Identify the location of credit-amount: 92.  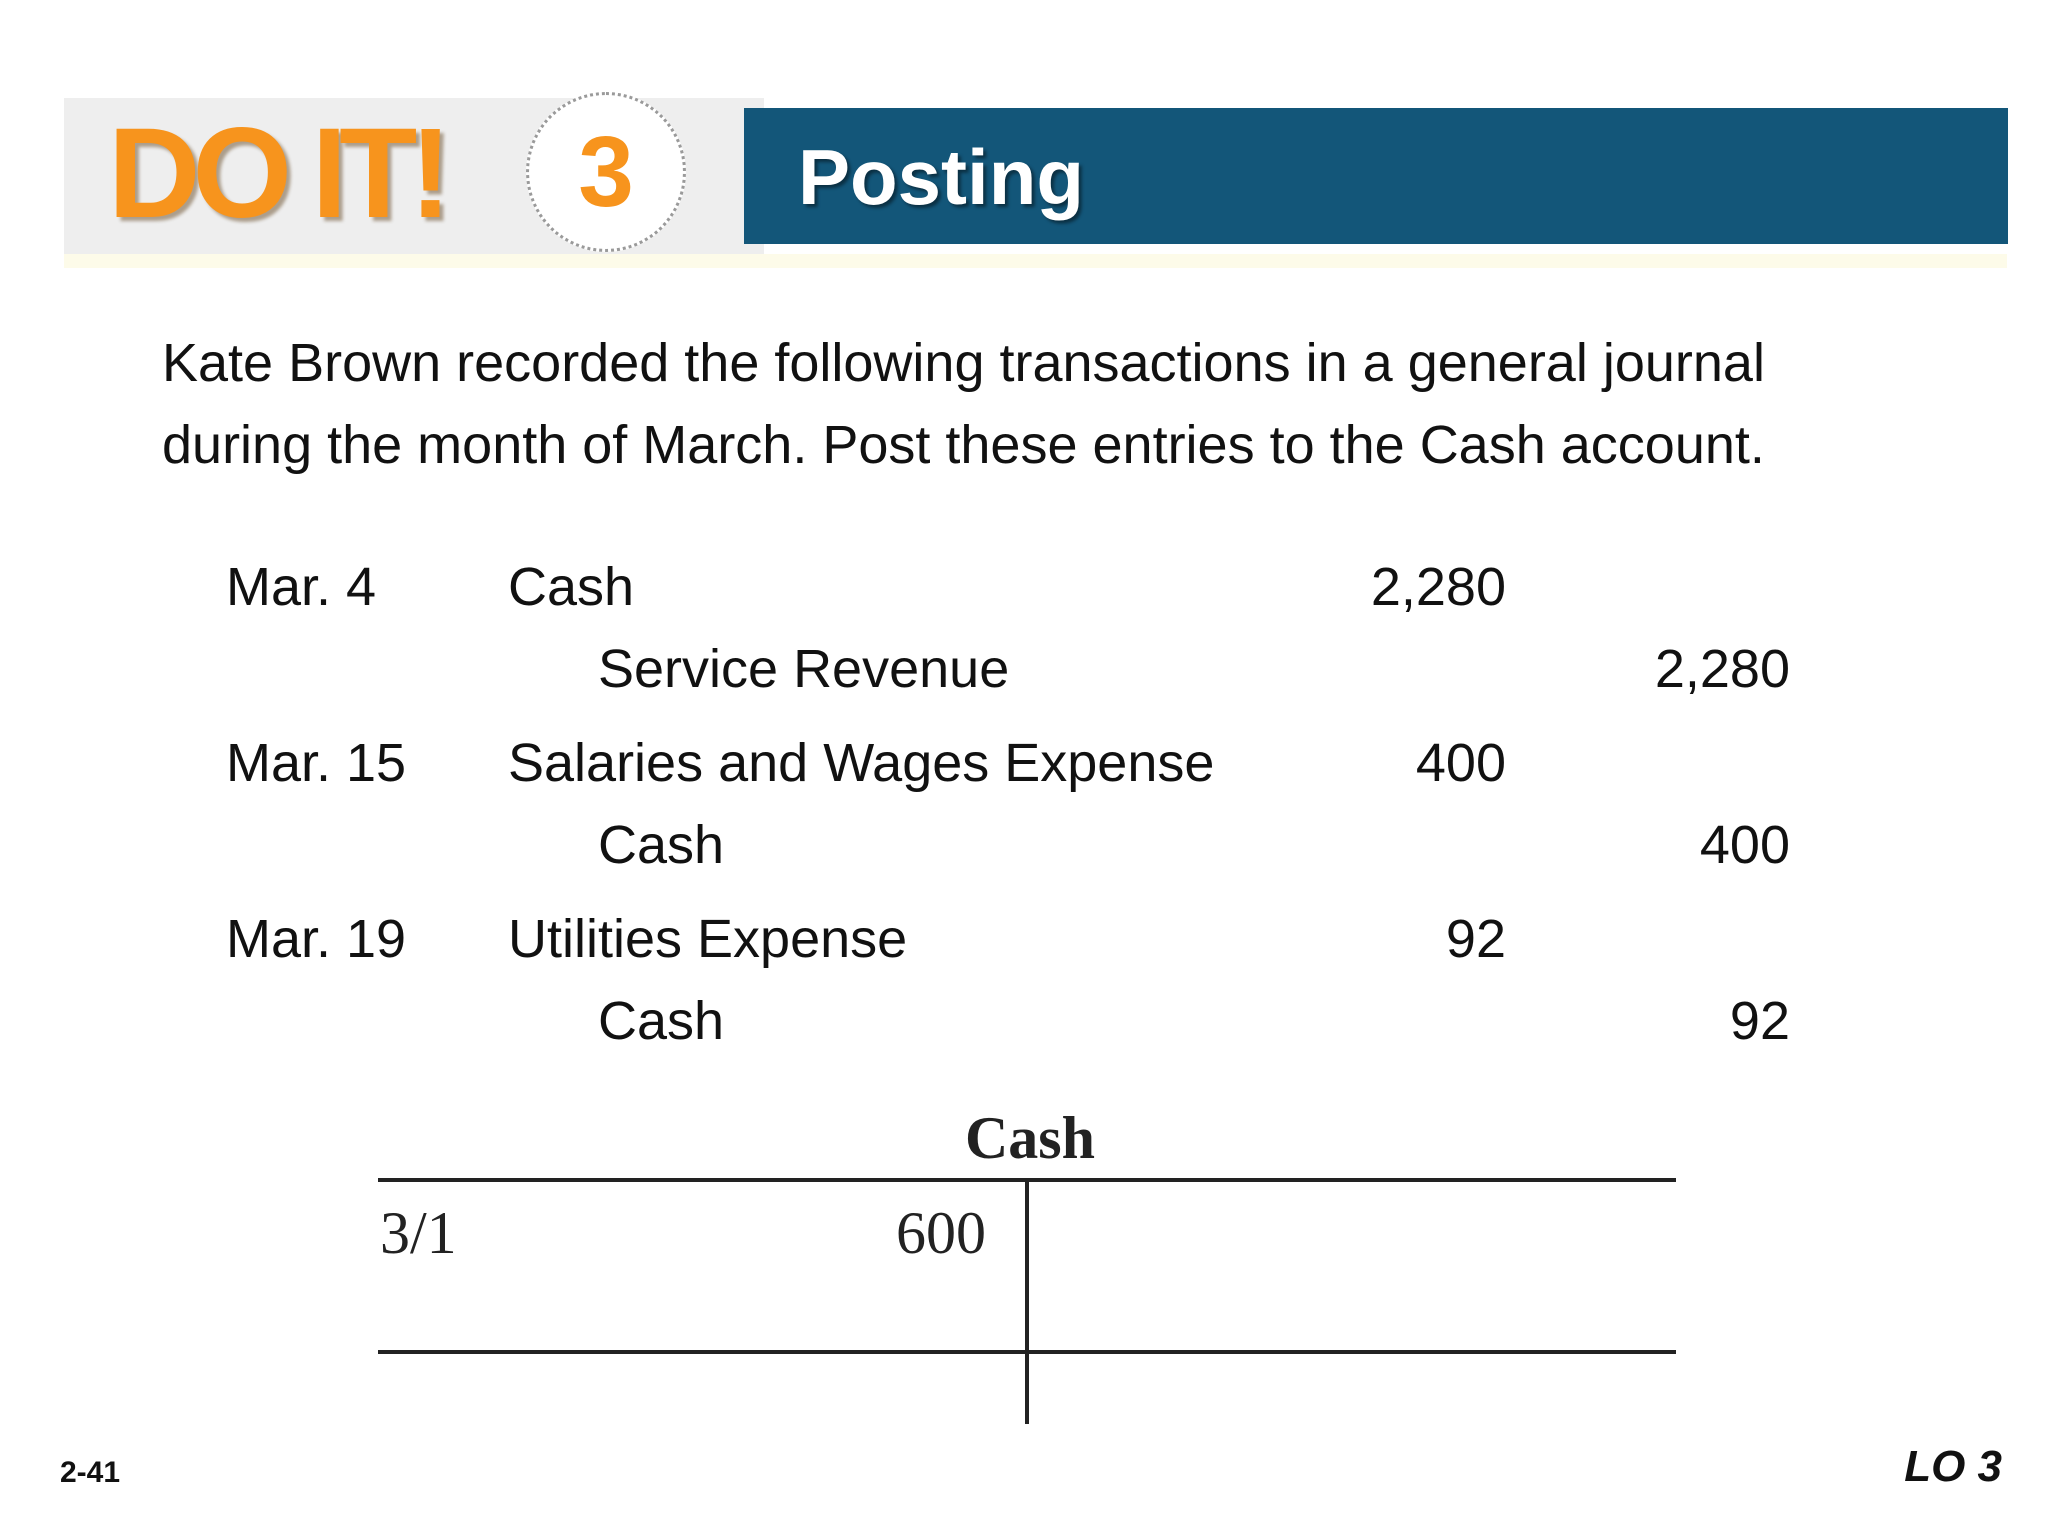
(1759, 1021).